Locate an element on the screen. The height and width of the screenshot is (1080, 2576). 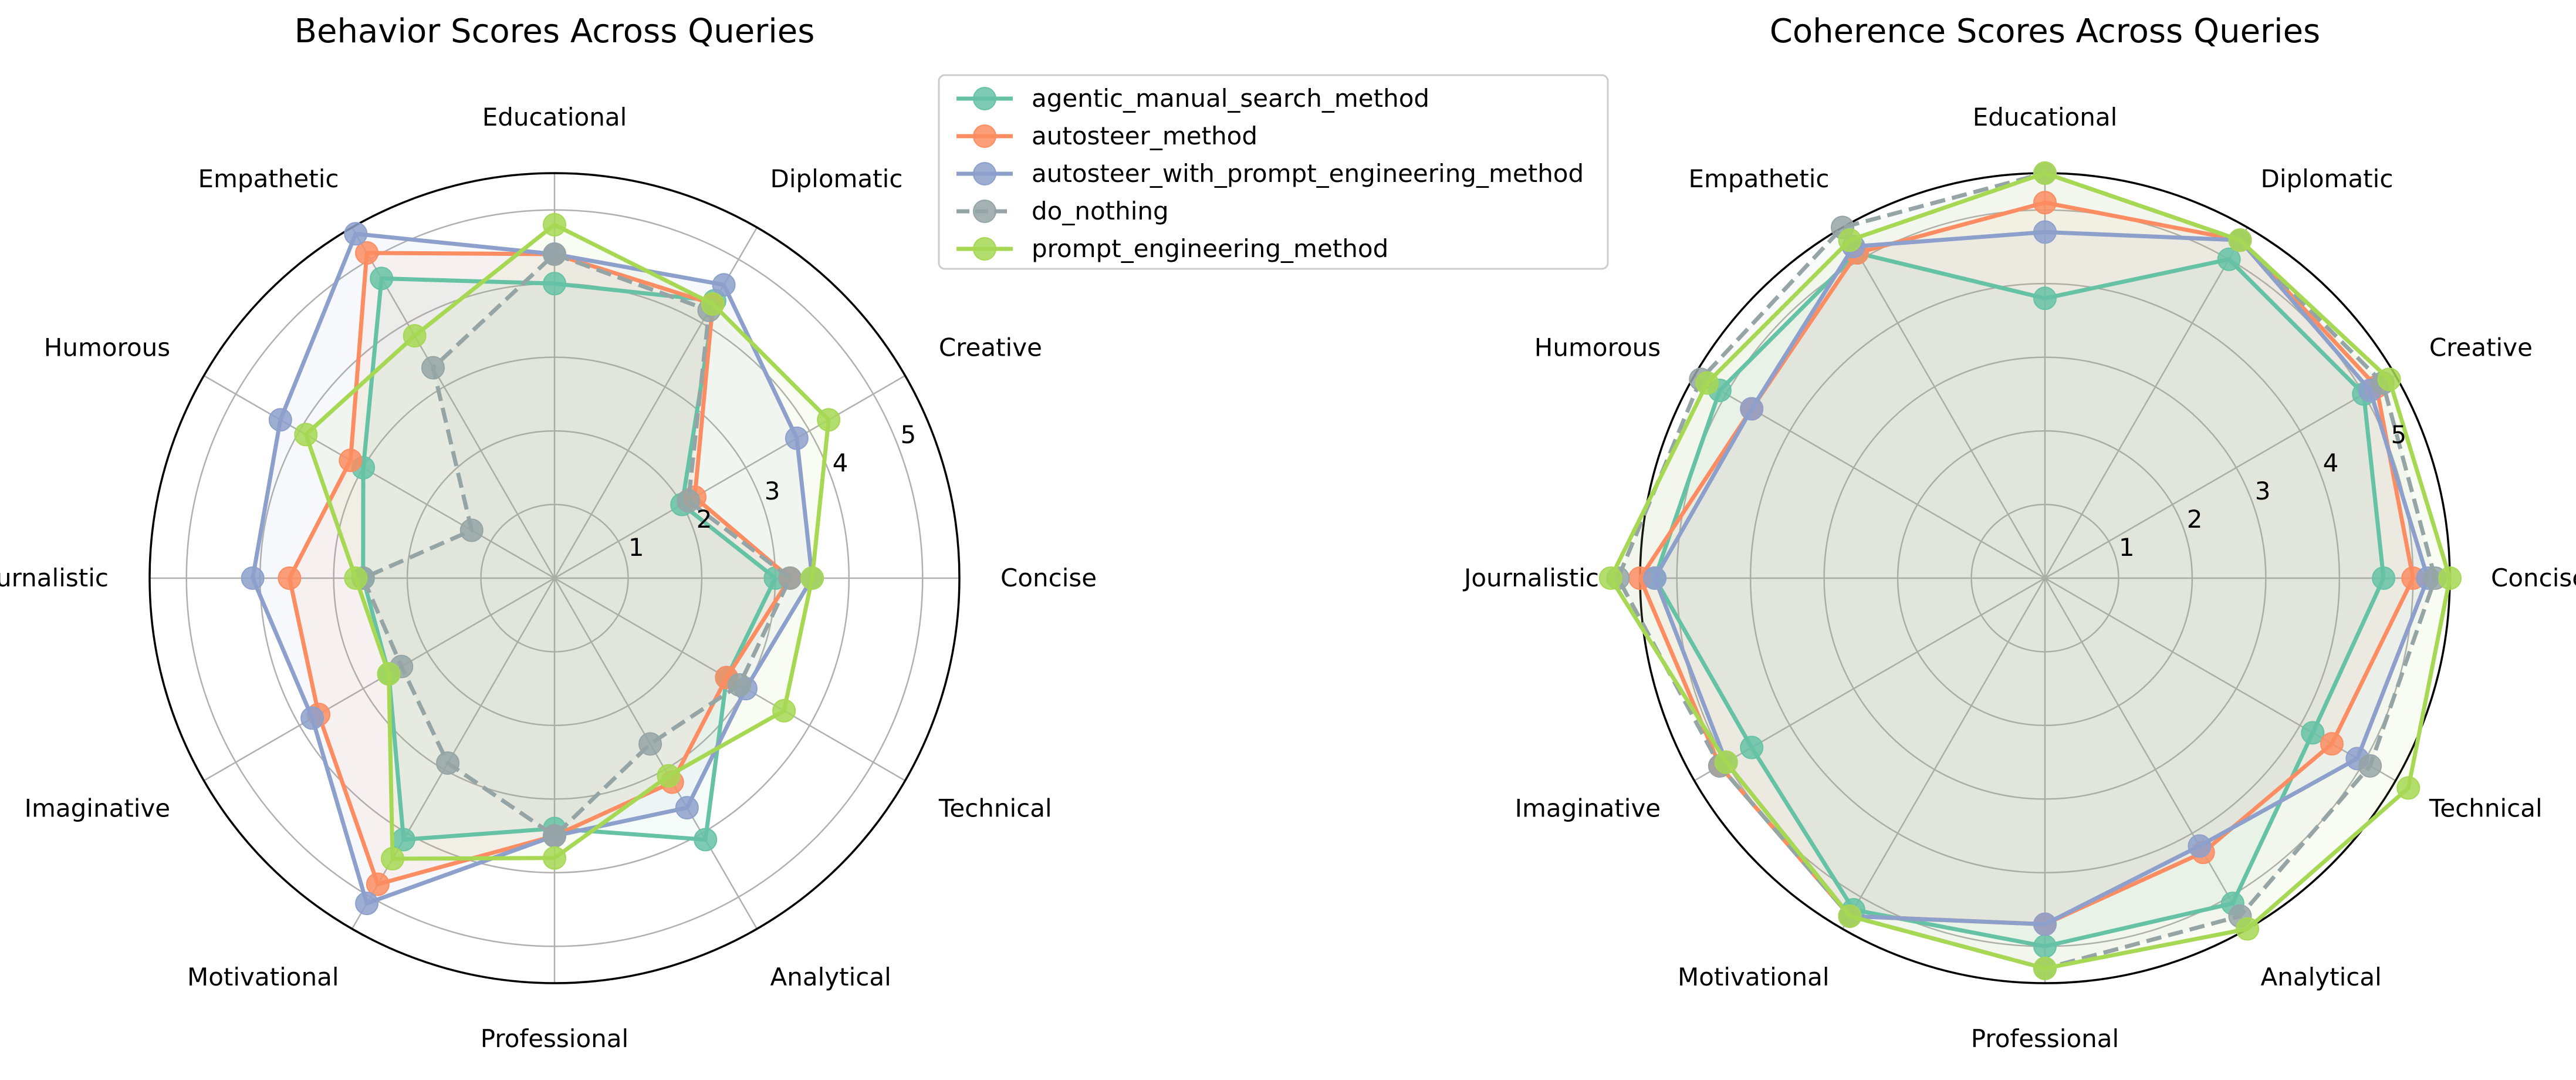
legend-entry: autosteer_with_prompt_engineering_method is located at coordinates (1270, 174).